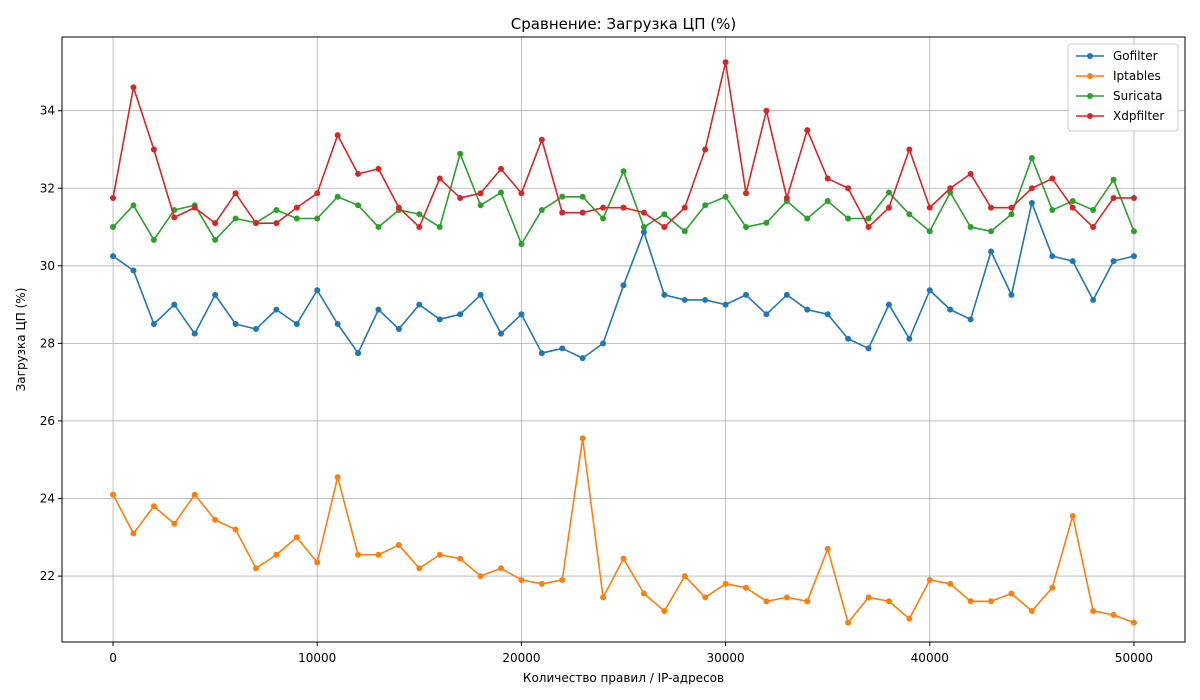 The image size is (1200, 700). I want to click on legend-label-suricata: Suricata, so click(1138, 96).